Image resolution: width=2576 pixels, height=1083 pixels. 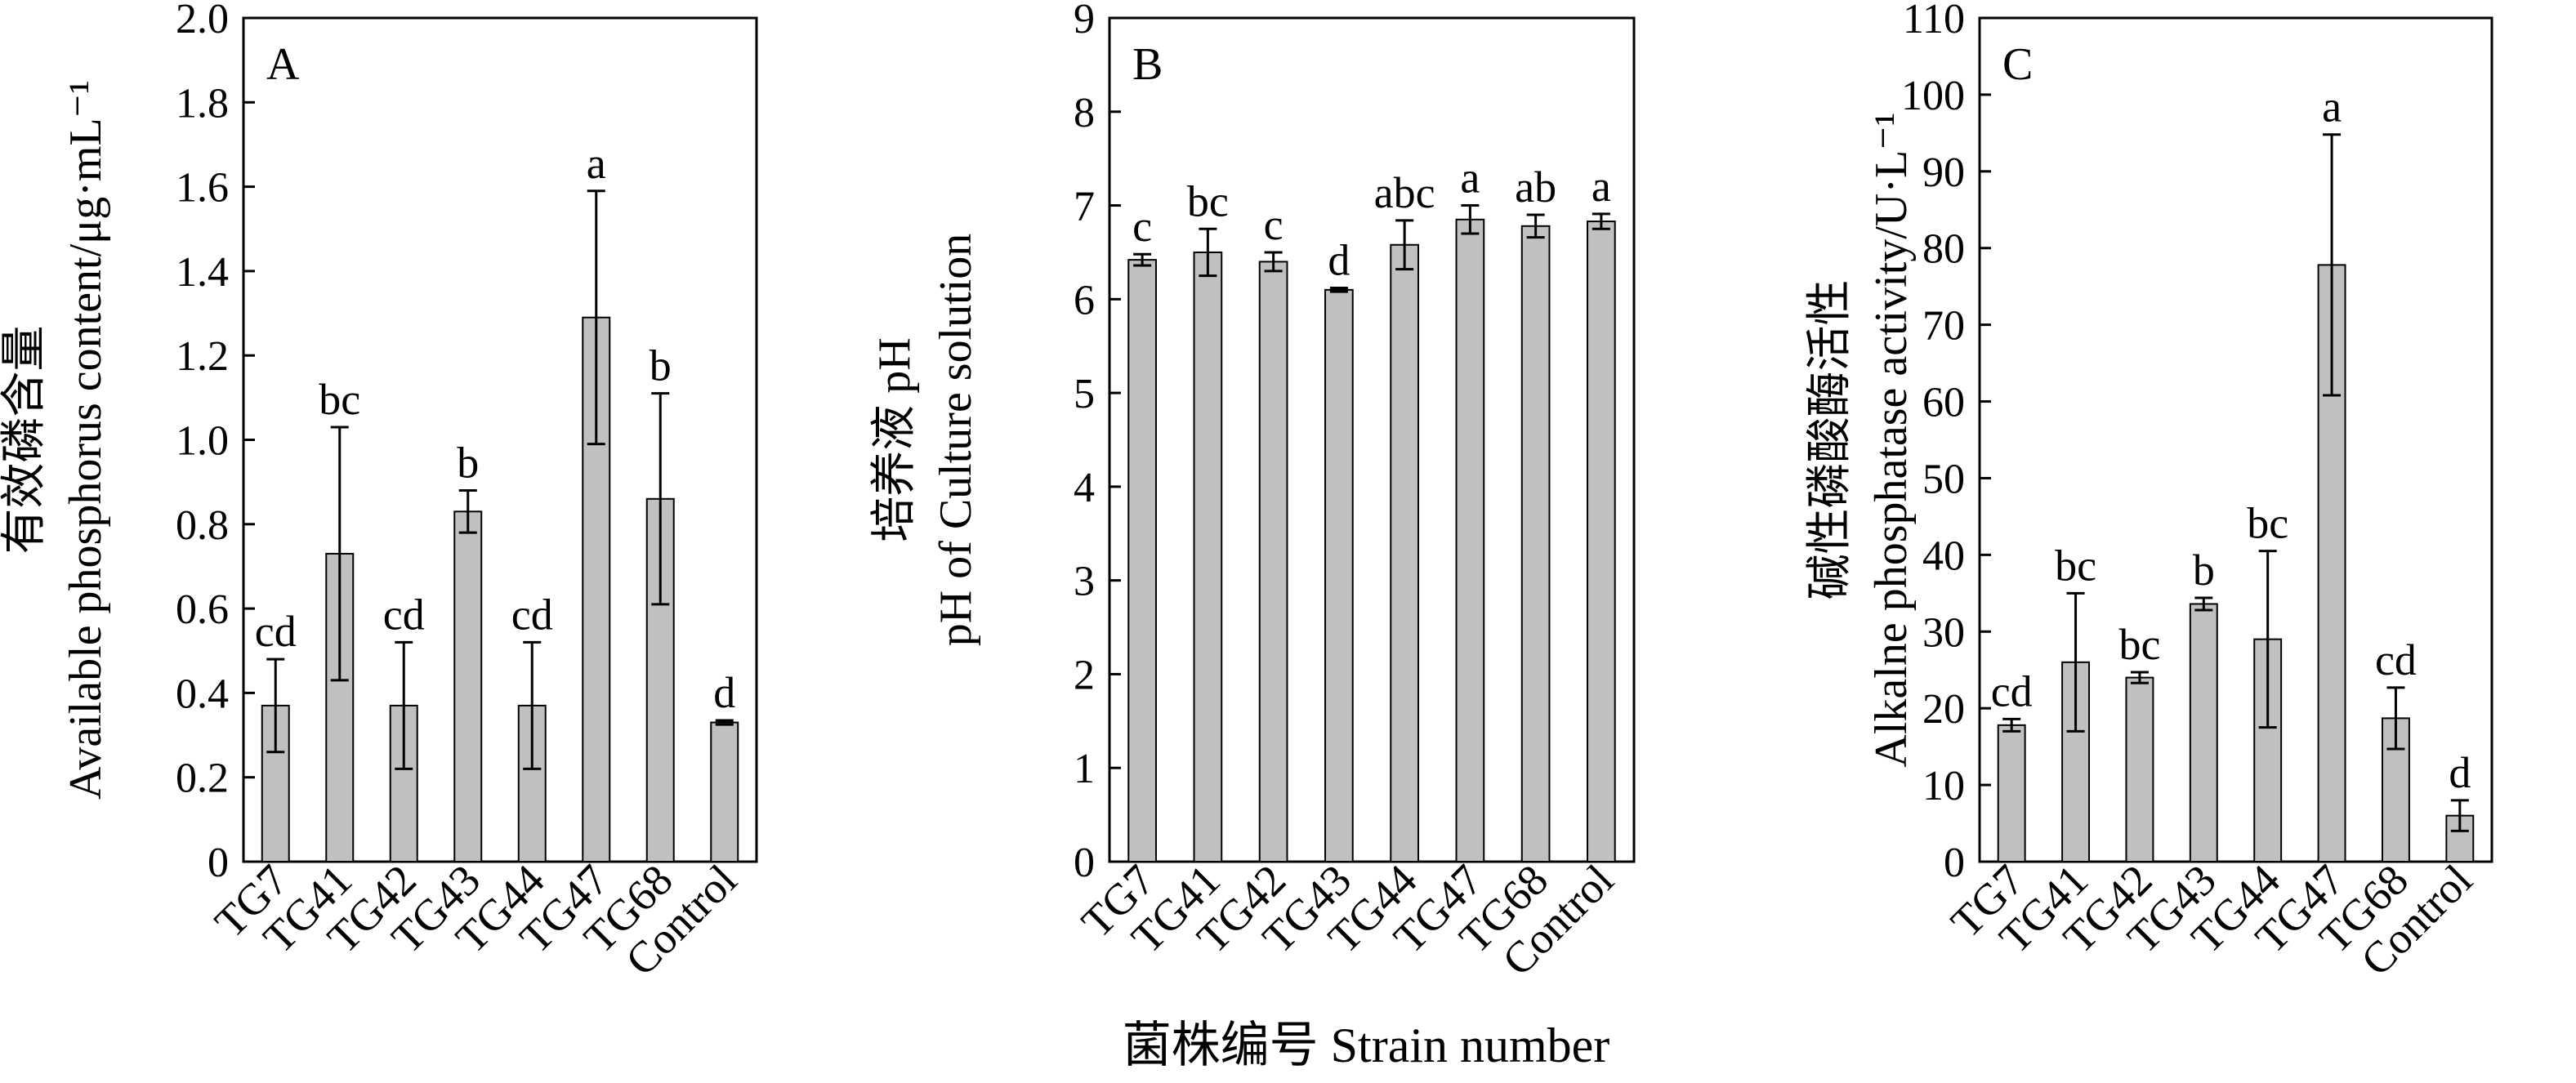 I want to click on panel-b-significance-label: bc, so click(x=1208, y=201).